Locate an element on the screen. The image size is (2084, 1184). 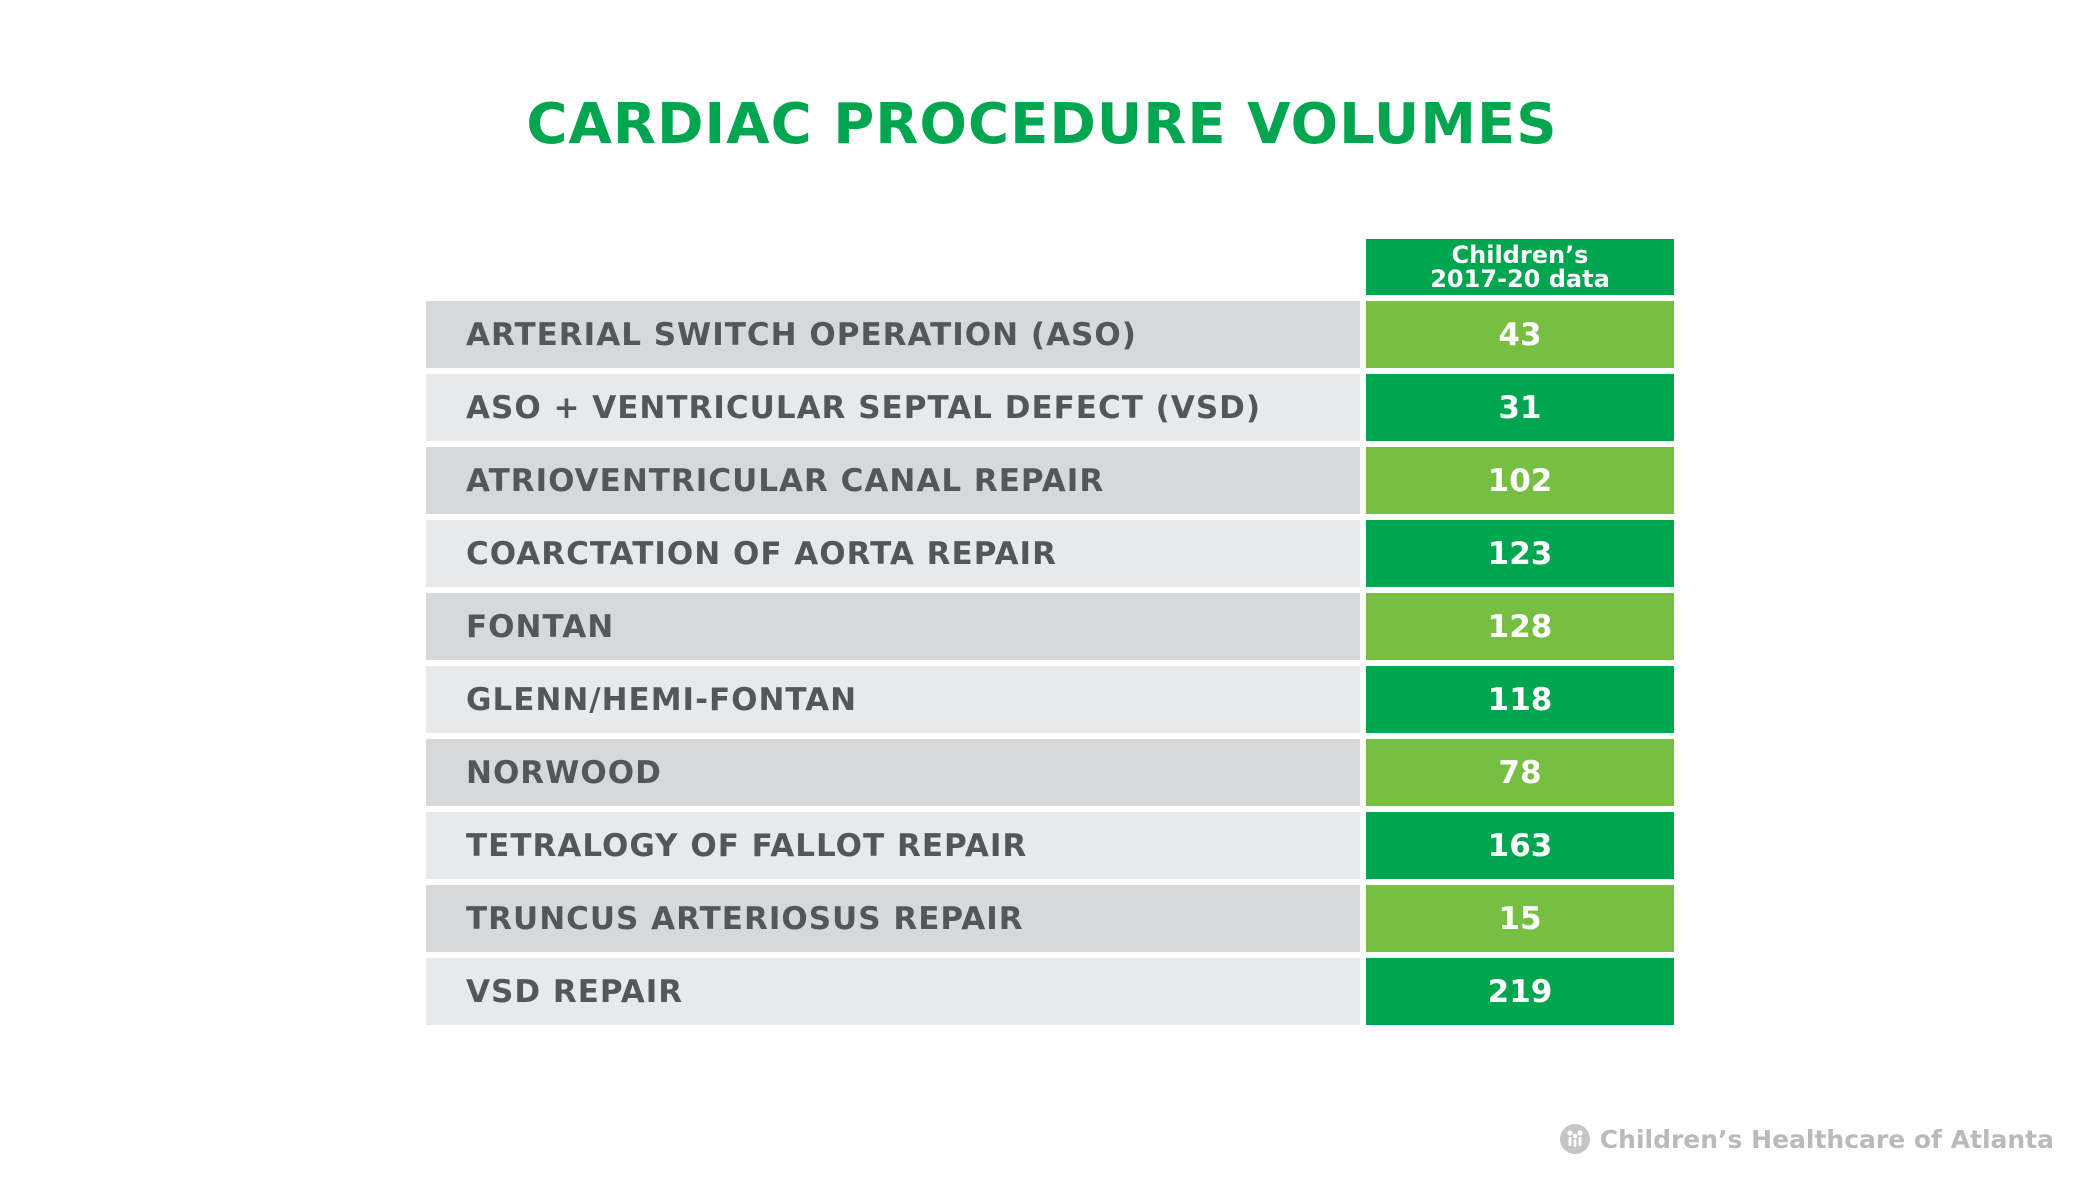
table-row: COARCTATION OF AORTA REPAIR 123 is located at coordinates (1050, 553).